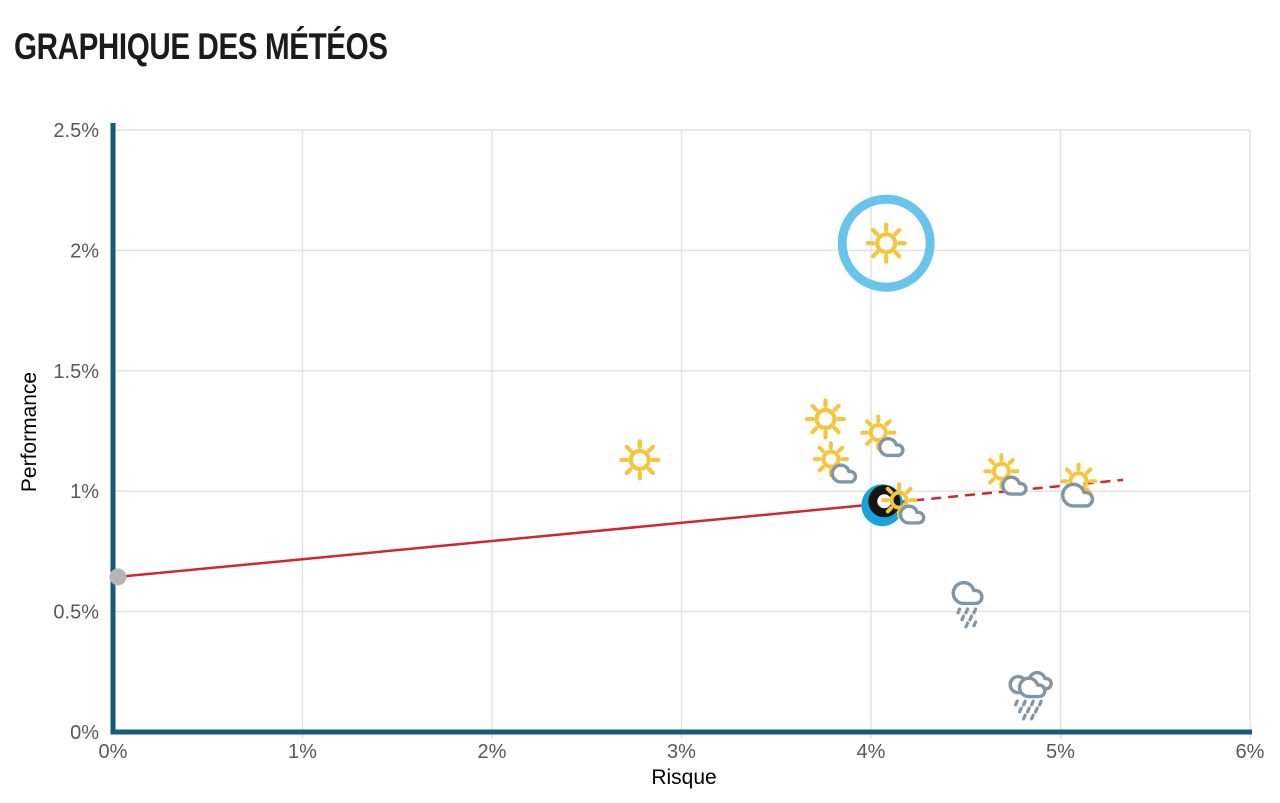 The height and width of the screenshot is (803, 1280). What do you see at coordinates (76, 613) in the screenshot?
I see `y-tick-label: 0.5%` at bounding box center [76, 613].